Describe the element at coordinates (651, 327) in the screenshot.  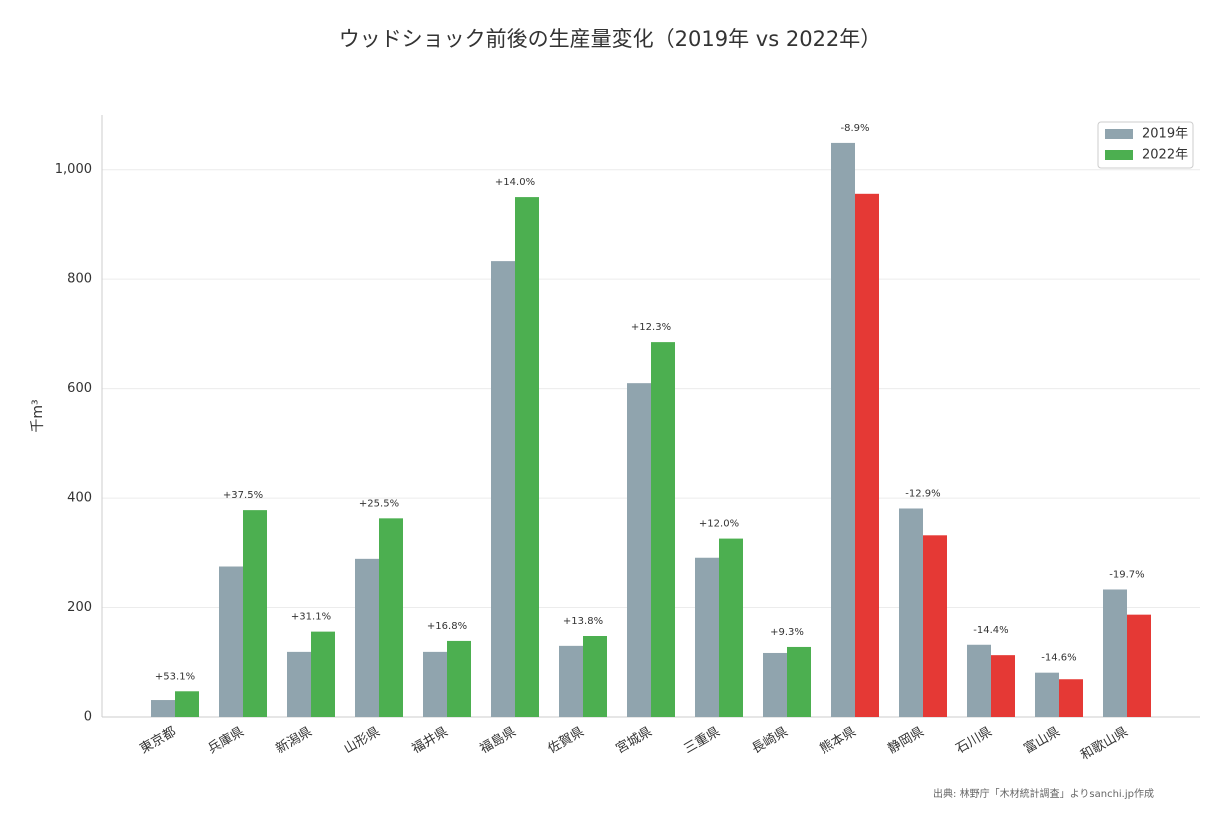
I see `change-label: +12.3%` at that location.